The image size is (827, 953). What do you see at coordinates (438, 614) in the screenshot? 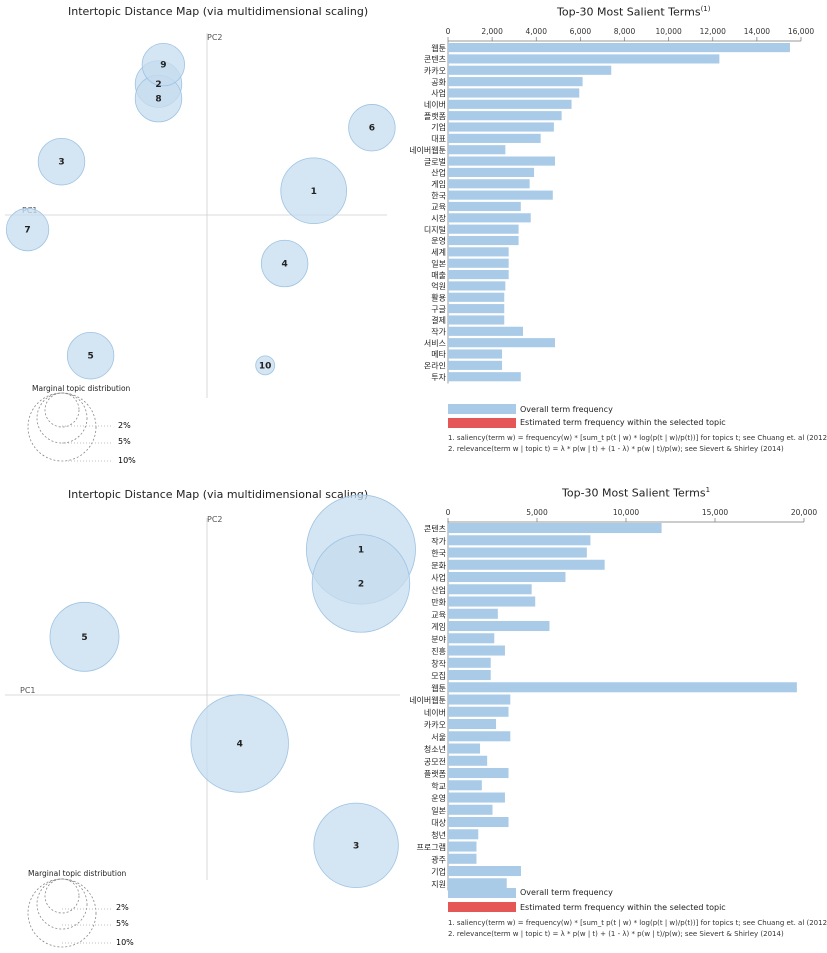
I see `term-label: 교육` at bounding box center [438, 614].